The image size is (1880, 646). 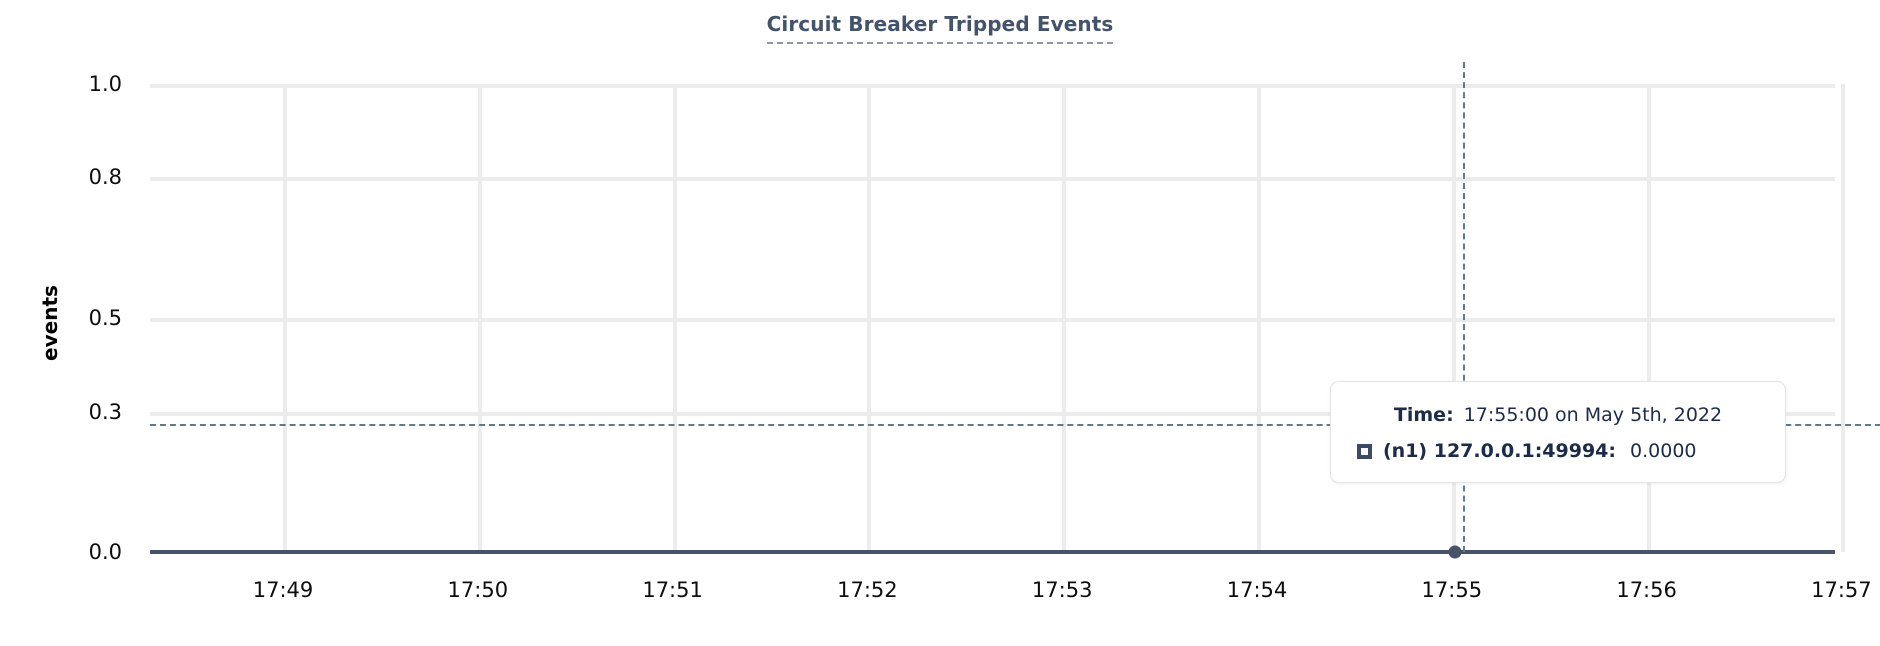 I want to click on tooltip-series-name: (n1) 127.0.0.1:49994:, so click(x=1500, y=451).